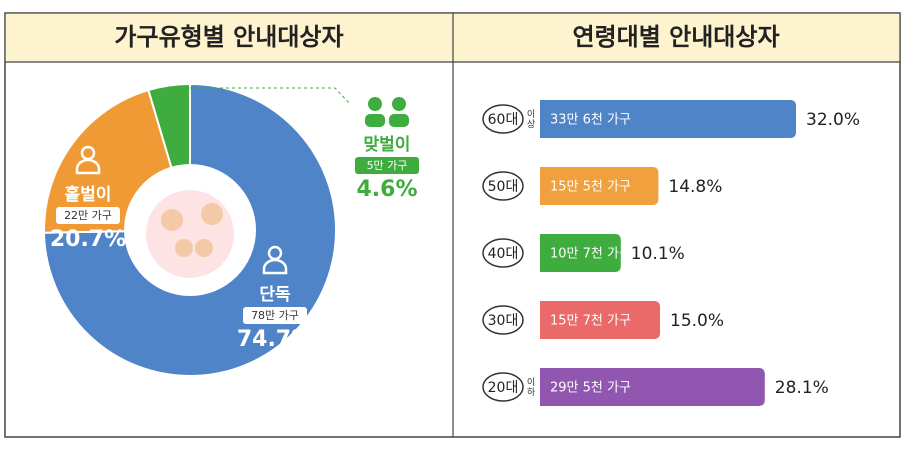 The width and height of the screenshot is (906, 450). What do you see at coordinates (658, 254) in the screenshot?
I see `value-label: 10.1%` at bounding box center [658, 254].